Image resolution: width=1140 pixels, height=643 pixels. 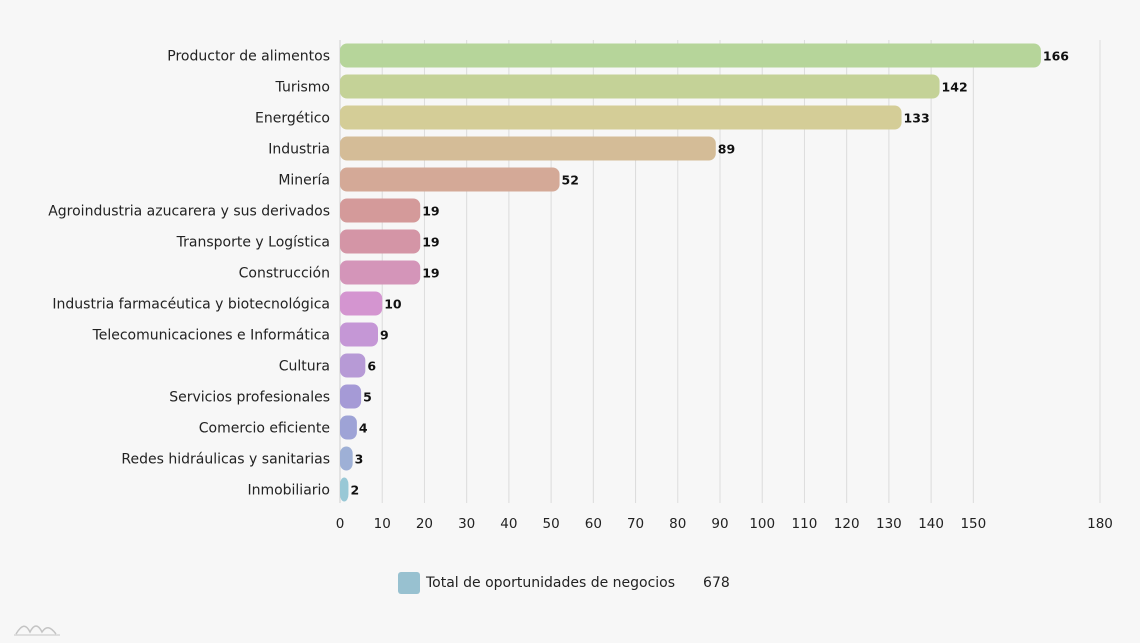 What do you see at coordinates (284, 274) in the screenshot?
I see `category-label: Construcción` at bounding box center [284, 274].